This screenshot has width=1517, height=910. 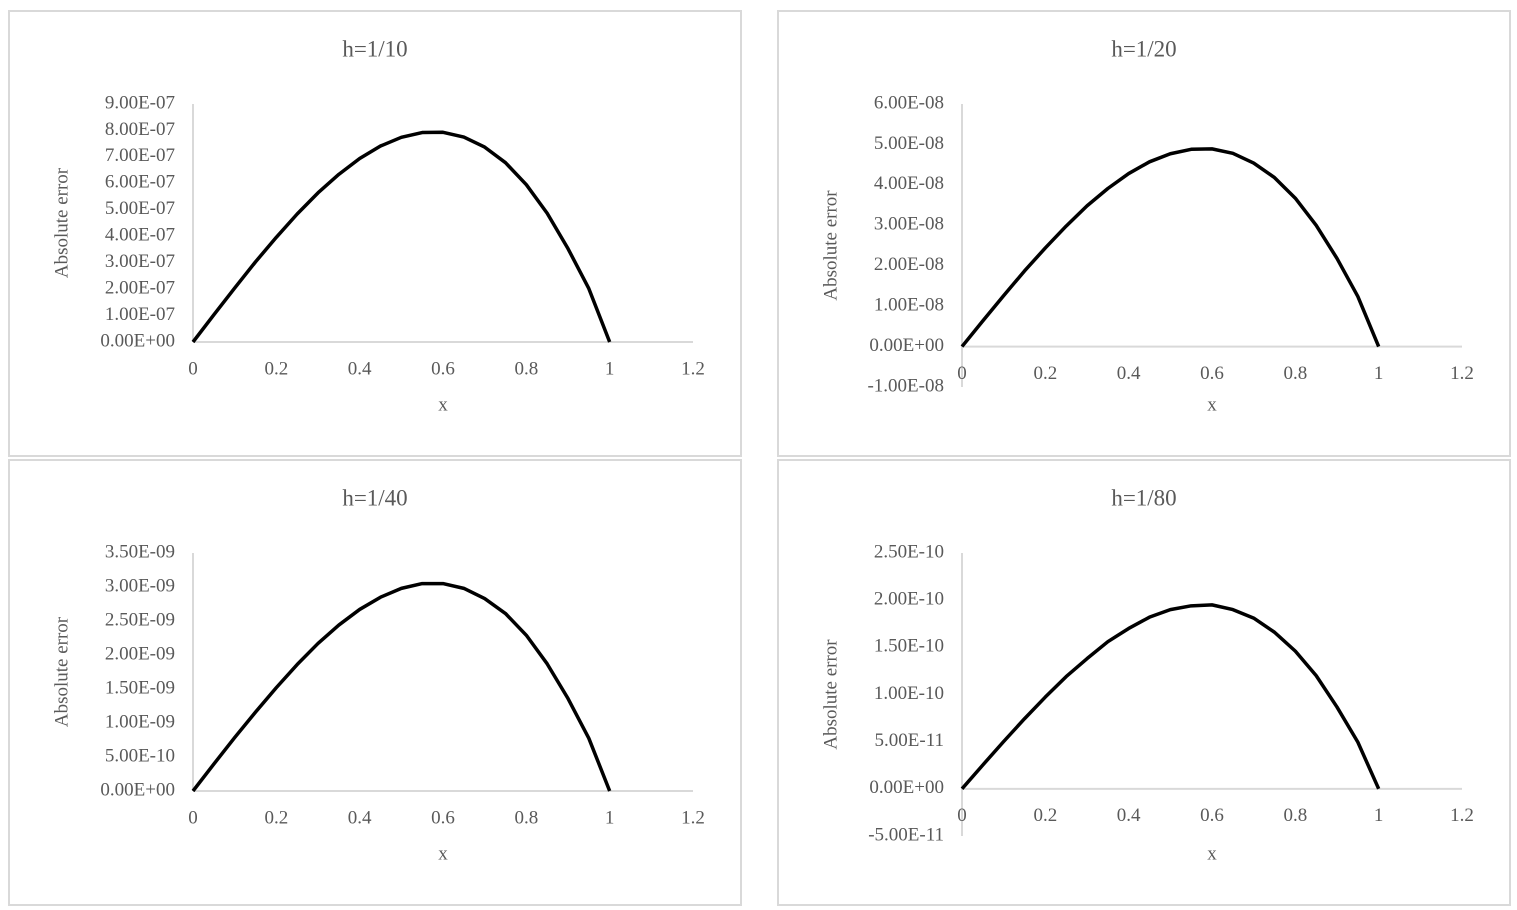 I want to click on y-tick-label: 6.00E-07, so click(x=140, y=182).